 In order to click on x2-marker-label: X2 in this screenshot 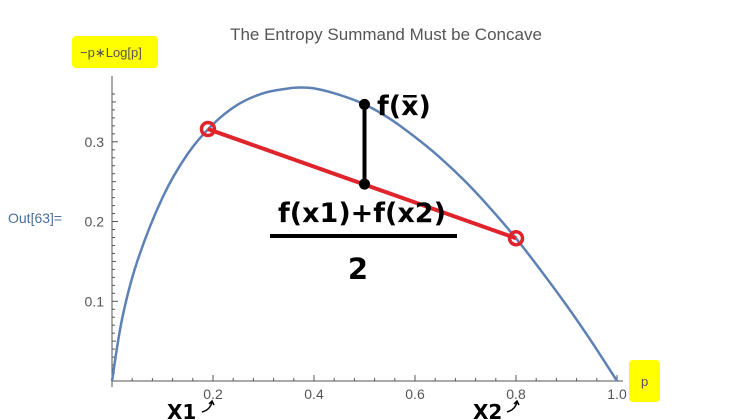, I will do `click(487, 410)`.